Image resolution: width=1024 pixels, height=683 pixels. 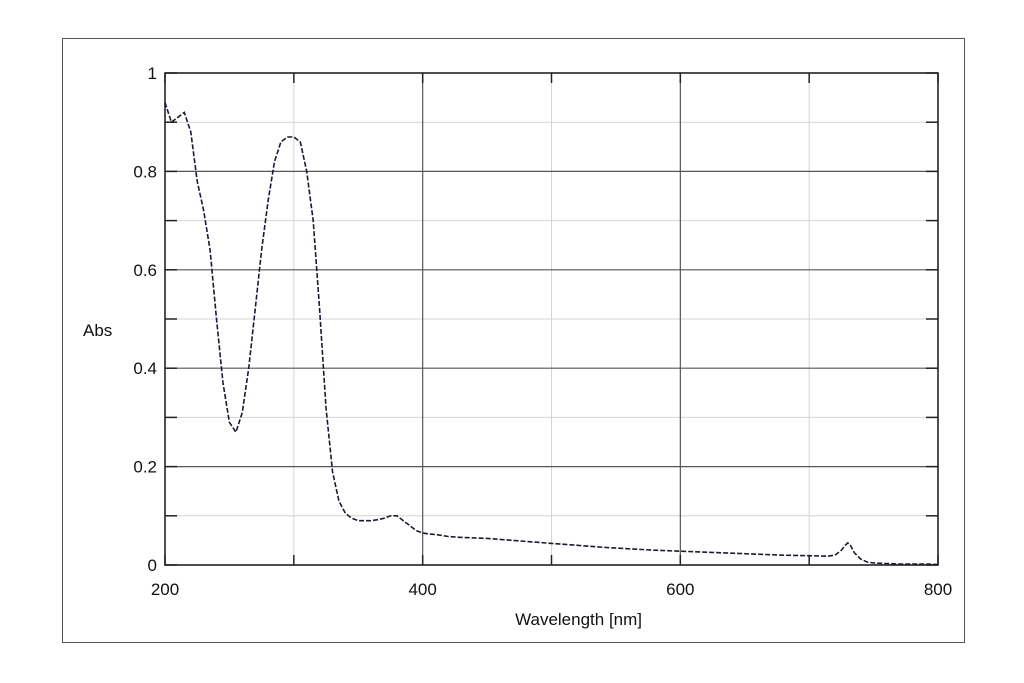 What do you see at coordinates (938, 589) in the screenshot?
I see `x-tick-label: 800` at bounding box center [938, 589].